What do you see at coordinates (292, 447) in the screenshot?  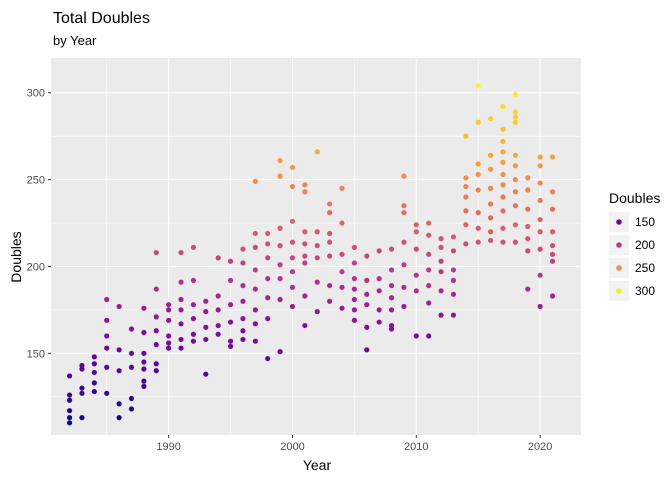 I see `x-tick-label: 2000` at bounding box center [292, 447].